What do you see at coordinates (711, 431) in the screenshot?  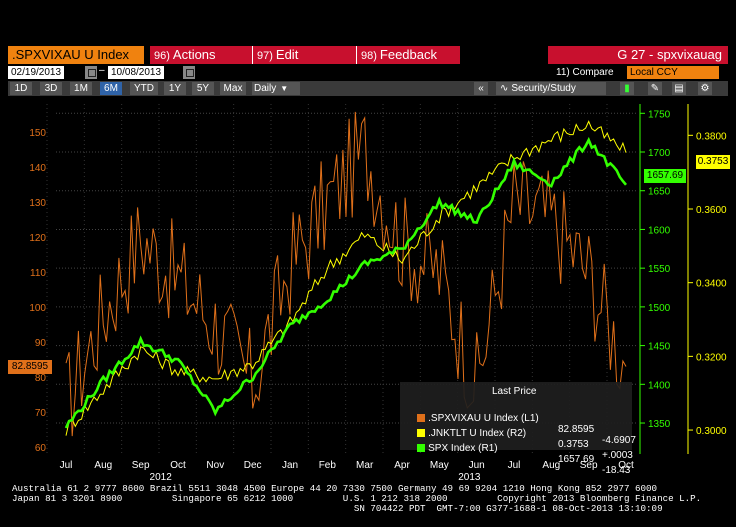 I see `right2-axis-tick: 0.3000` at bounding box center [711, 431].